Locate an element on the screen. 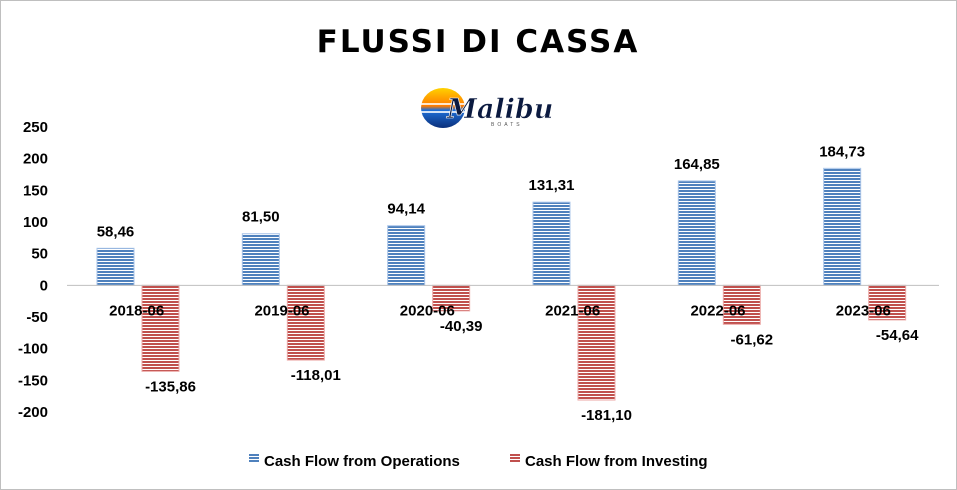 Image resolution: width=957 pixels, height=490 pixels. data-label-investing-2019-06: -118,01 is located at coordinates (316, 375).